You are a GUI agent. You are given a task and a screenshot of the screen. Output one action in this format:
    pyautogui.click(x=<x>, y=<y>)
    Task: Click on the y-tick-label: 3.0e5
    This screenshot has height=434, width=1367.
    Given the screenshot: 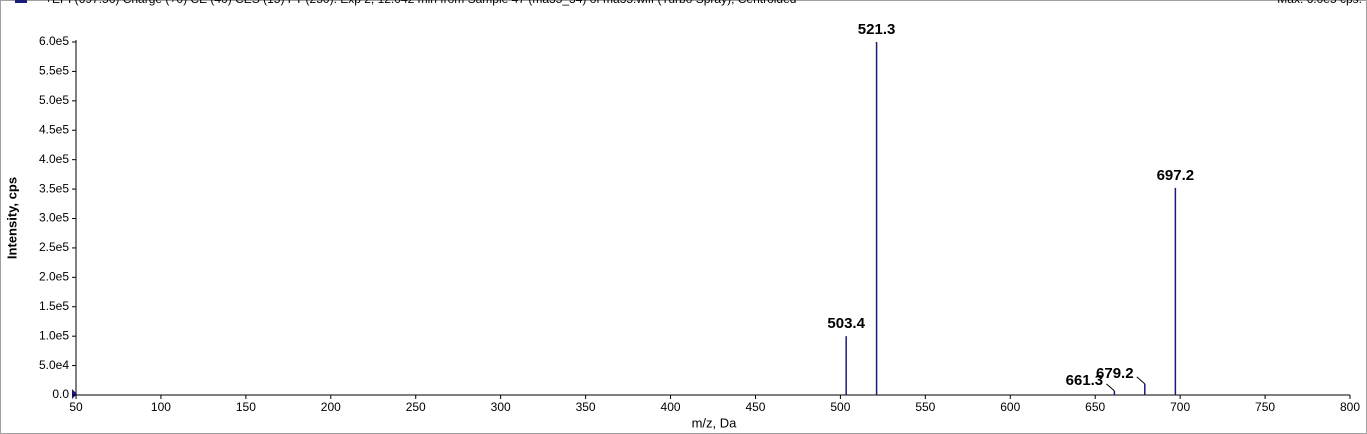 What is the action you would take?
    pyautogui.click(x=54, y=218)
    